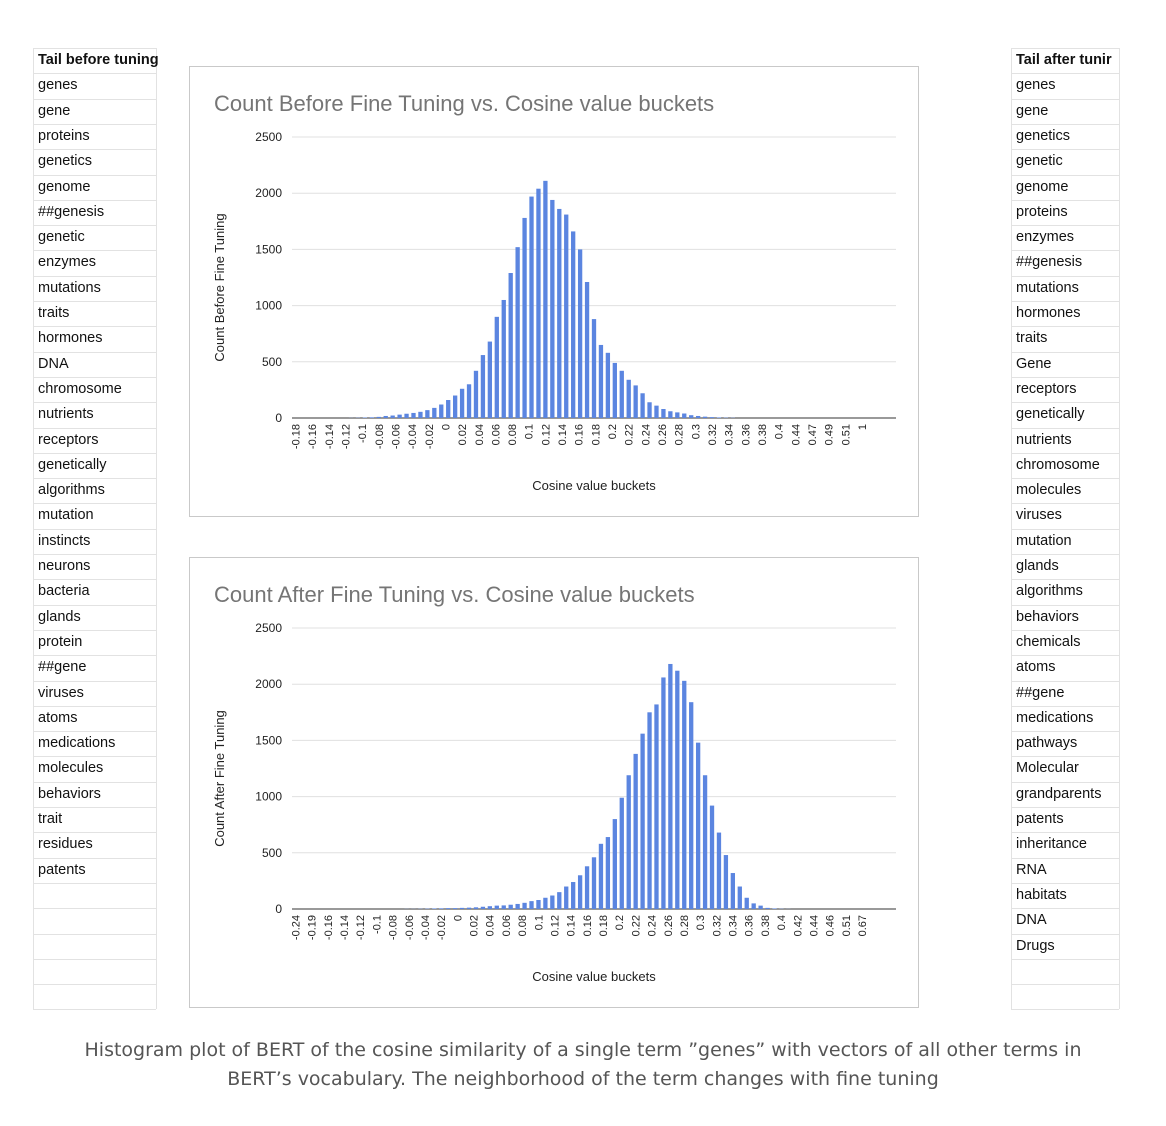 The width and height of the screenshot is (1166, 1126). What do you see at coordinates (1048, 313) in the screenshot?
I see `right-term-cell: hormones` at bounding box center [1048, 313].